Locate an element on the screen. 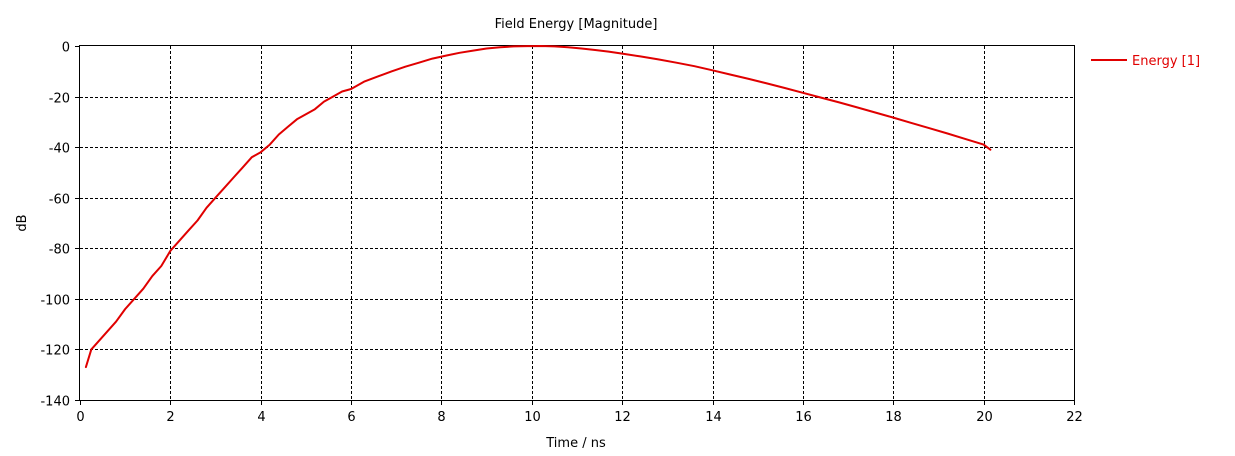  y-tick-label: 0 is located at coordinates (66, 48).